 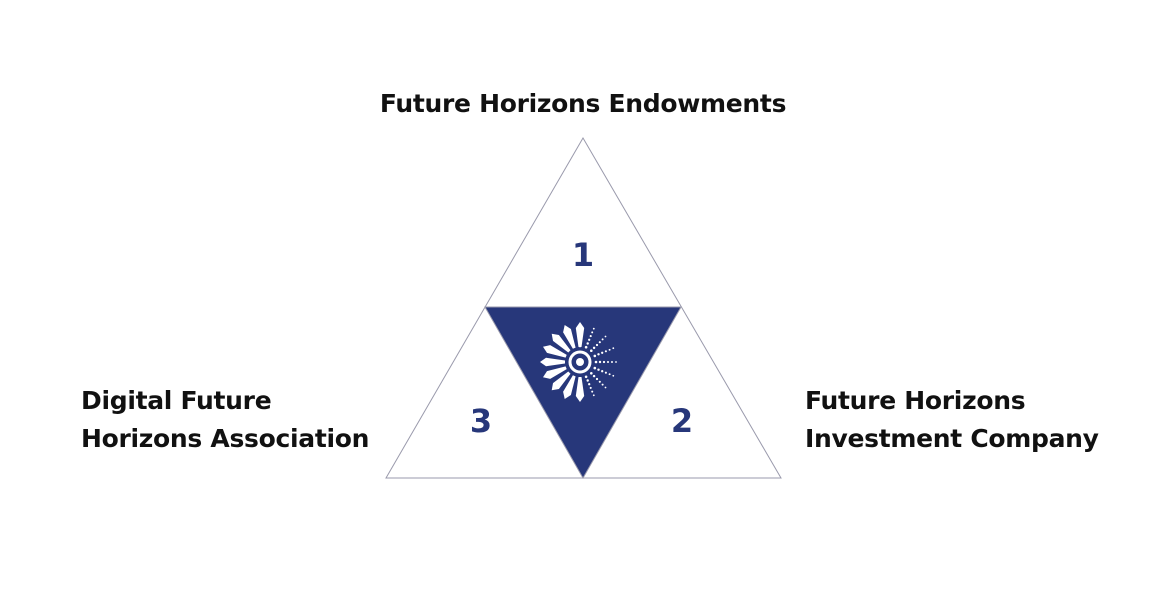 I want to click on label-right-line1: Future Horizons, so click(x=915, y=400).